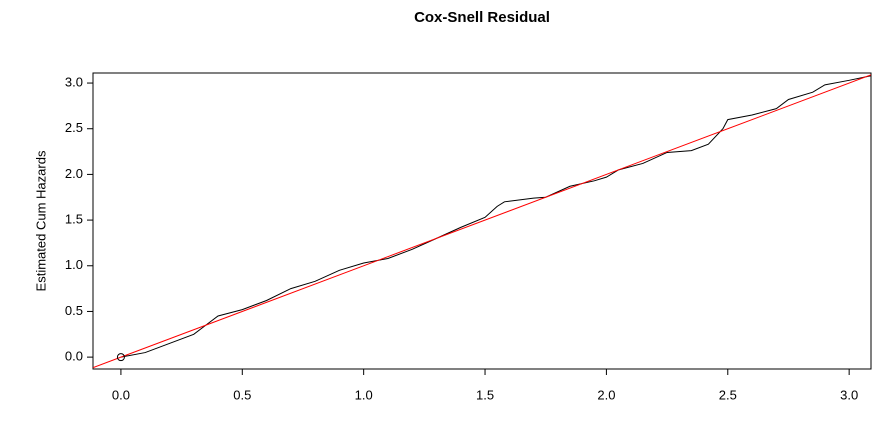 The height and width of the screenshot is (423, 872). I want to click on x-tick-label: 2.5, so click(728, 394).